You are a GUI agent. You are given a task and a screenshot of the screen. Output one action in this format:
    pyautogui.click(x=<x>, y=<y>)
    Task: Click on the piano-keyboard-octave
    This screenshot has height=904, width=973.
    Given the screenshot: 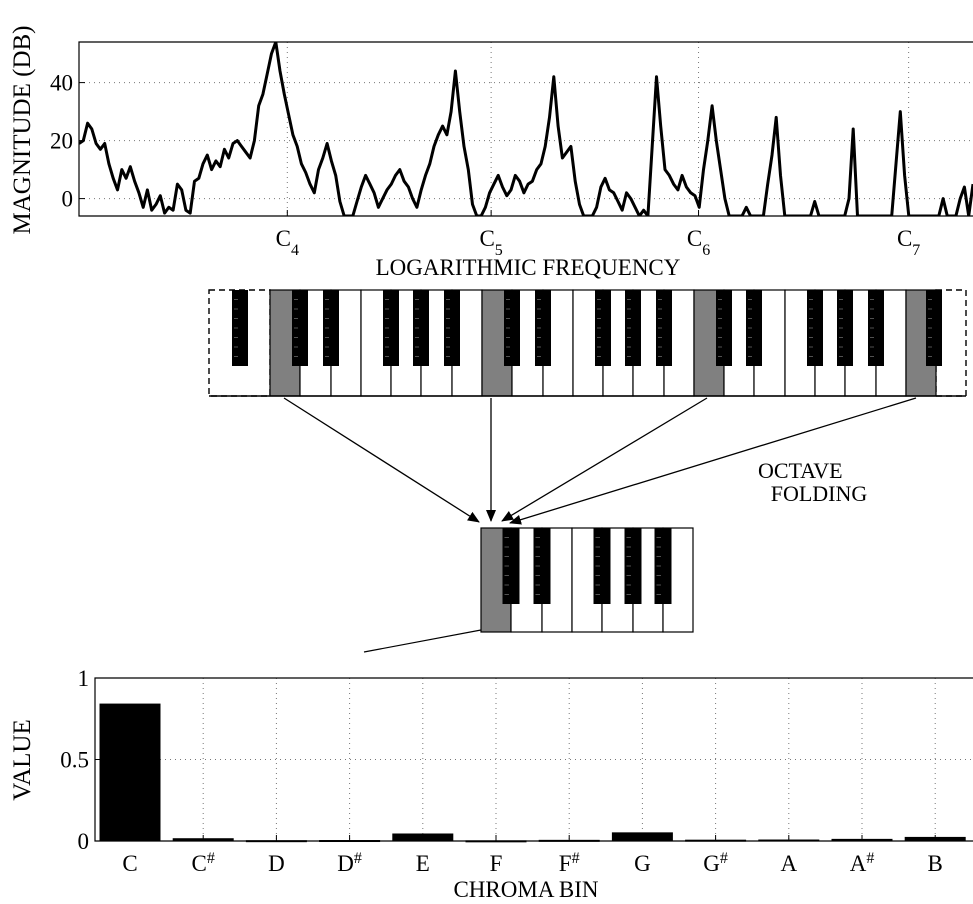 What is the action you would take?
    pyautogui.click(x=587, y=580)
    